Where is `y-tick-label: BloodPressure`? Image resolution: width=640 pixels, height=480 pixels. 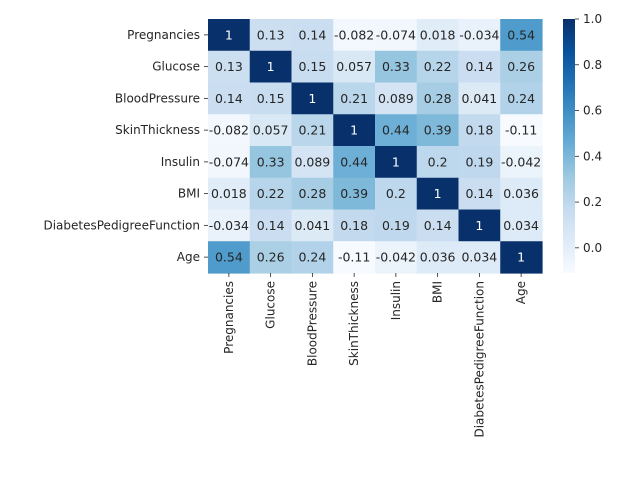 y-tick-label: BloodPressure is located at coordinates (157, 98).